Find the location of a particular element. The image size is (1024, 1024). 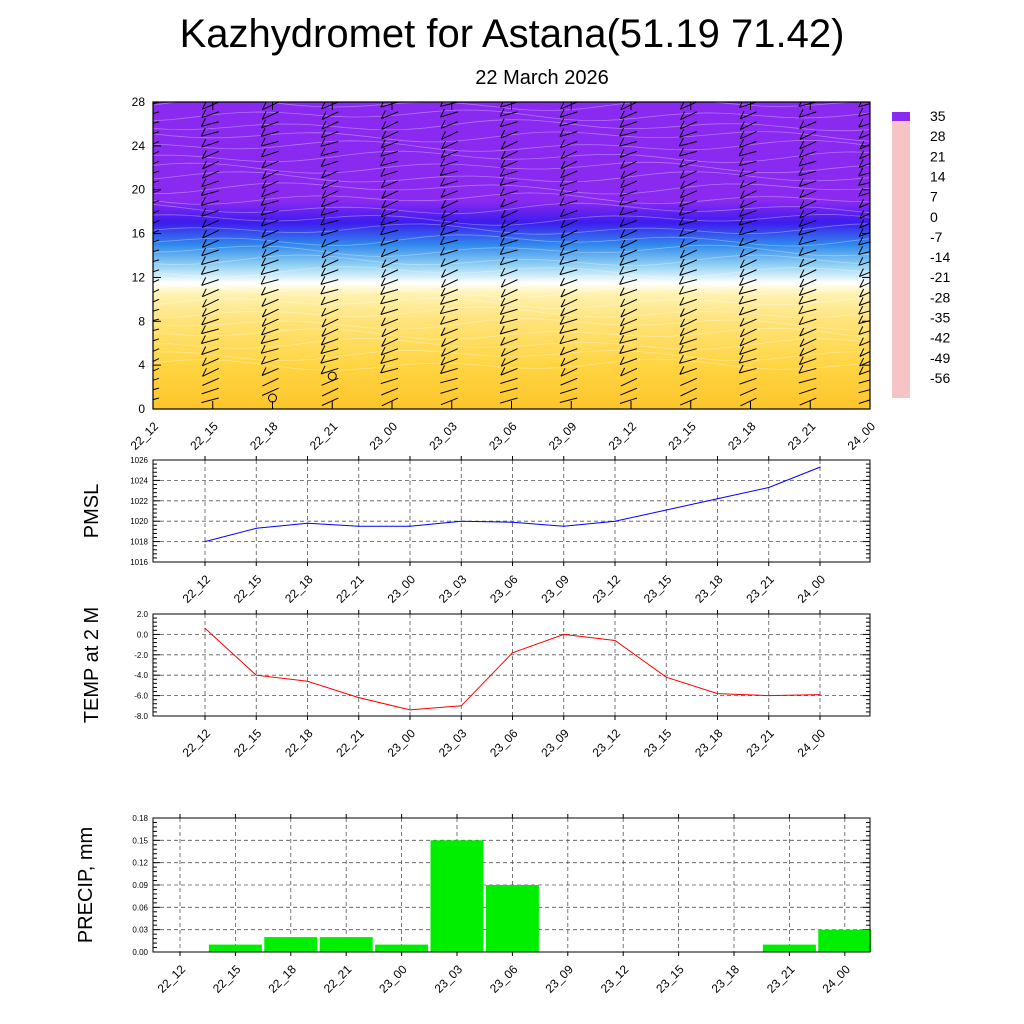

x-tick-label: 23_00 is located at coordinates (384, 436).